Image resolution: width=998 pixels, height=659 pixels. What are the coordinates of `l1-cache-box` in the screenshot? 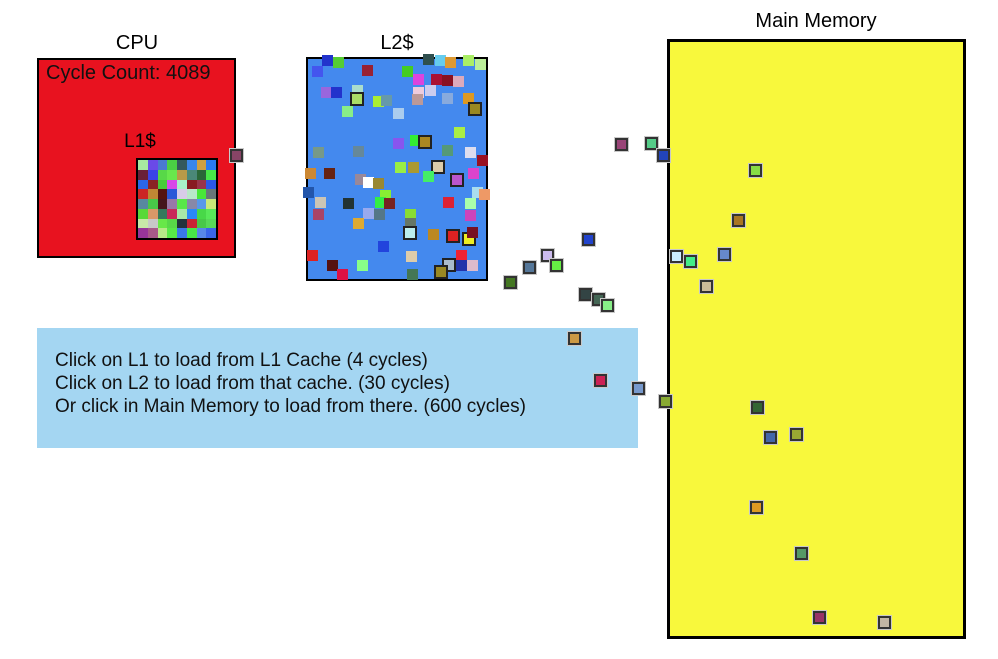 It's located at (177, 199).